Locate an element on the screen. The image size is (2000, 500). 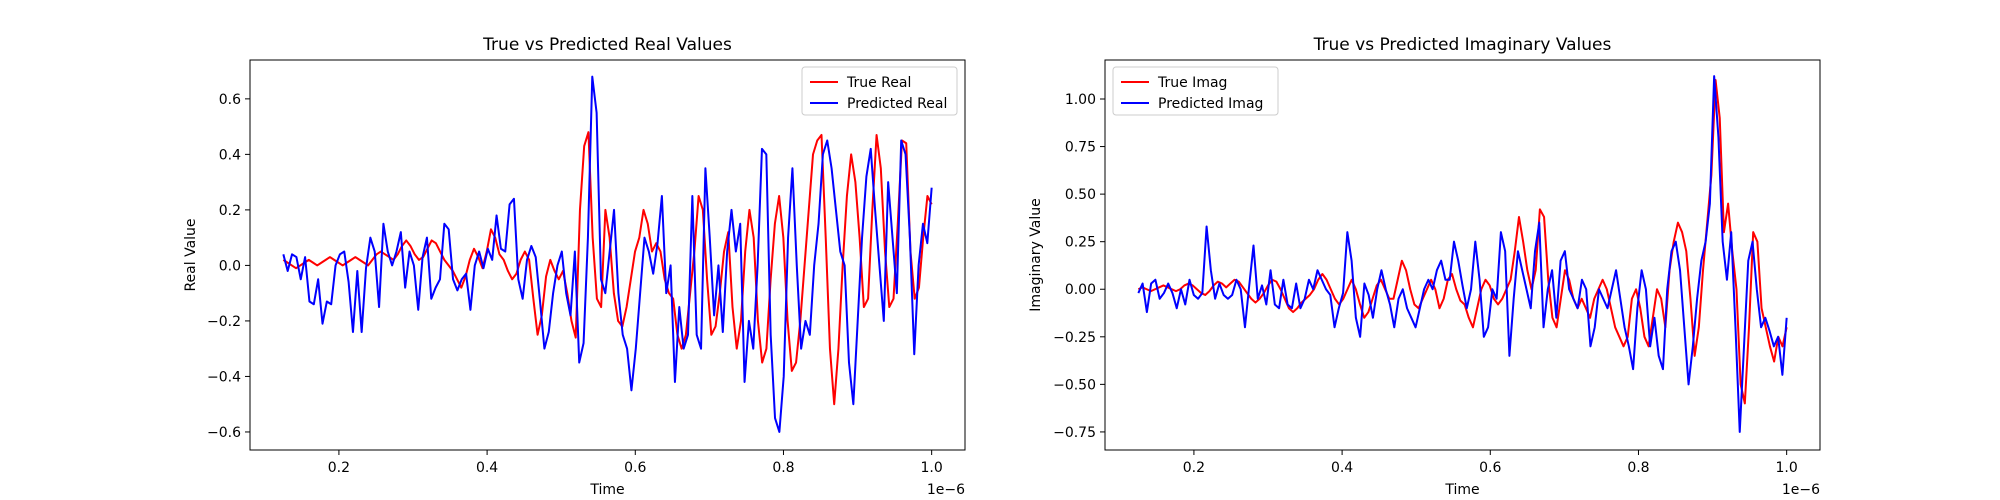
y-axis-label: Imaginary Value is located at coordinates (1036, 255).